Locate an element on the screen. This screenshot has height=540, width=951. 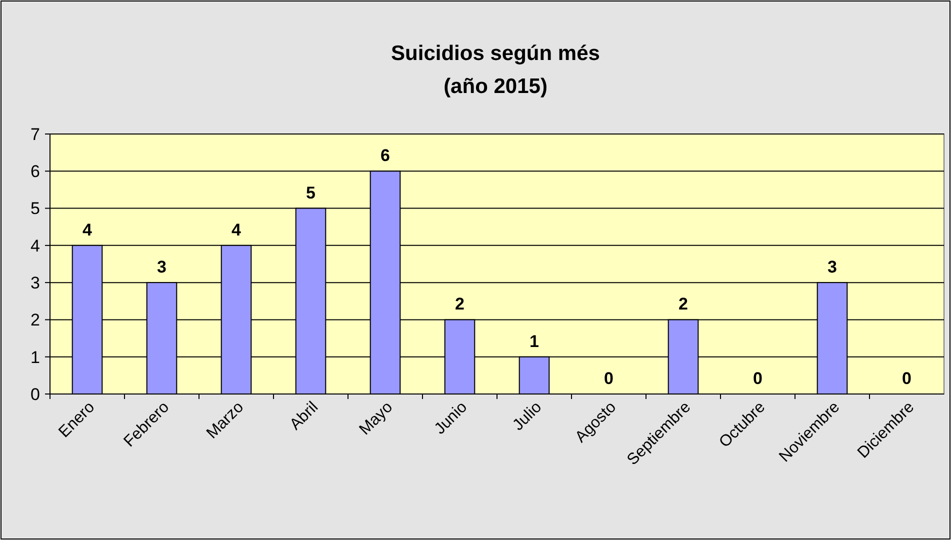
y-tick-label: 1 is located at coordinates (35, 357).